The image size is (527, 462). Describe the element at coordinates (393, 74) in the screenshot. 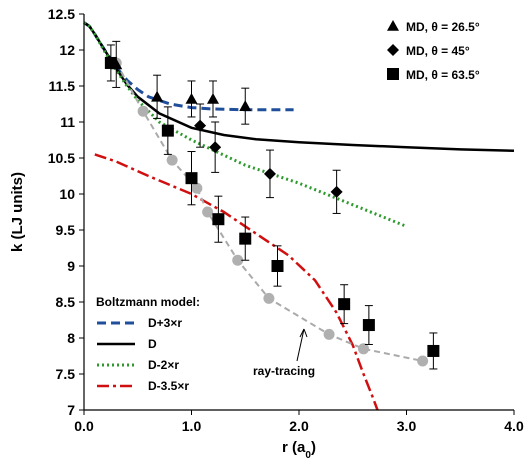

I see `legend-marker-square` at that location.